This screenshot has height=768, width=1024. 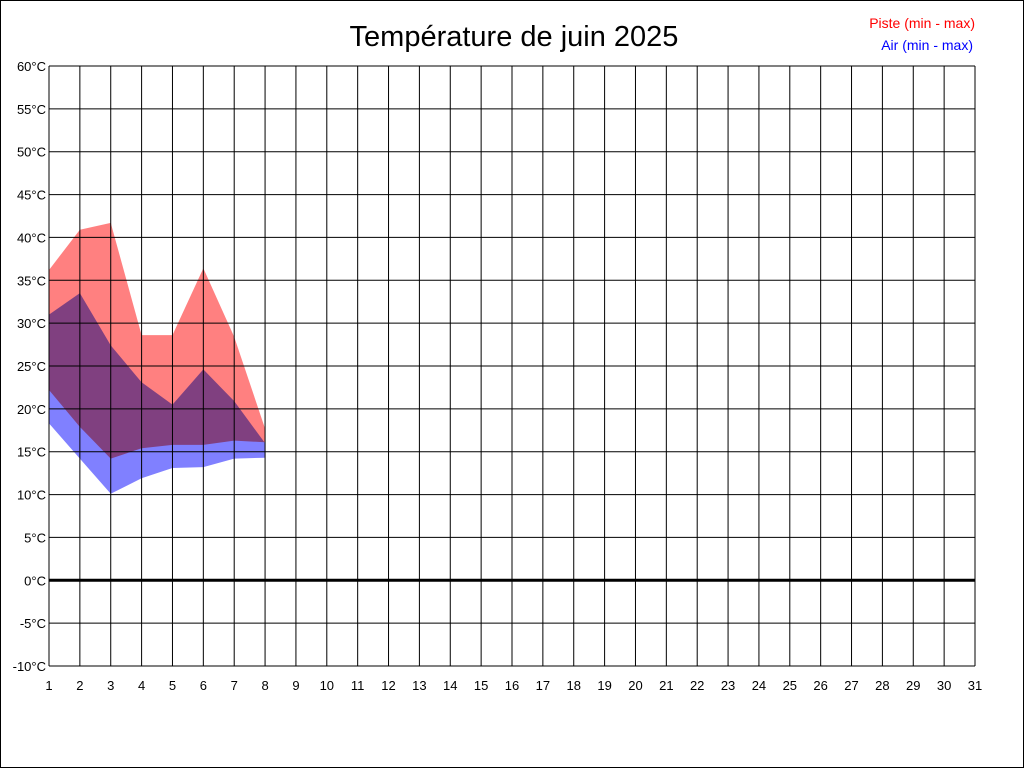 What do you see at coordinates (31, 152) in the screenshot?
I see `y-tick-label: 50°C` at bounding box center [31, 152].